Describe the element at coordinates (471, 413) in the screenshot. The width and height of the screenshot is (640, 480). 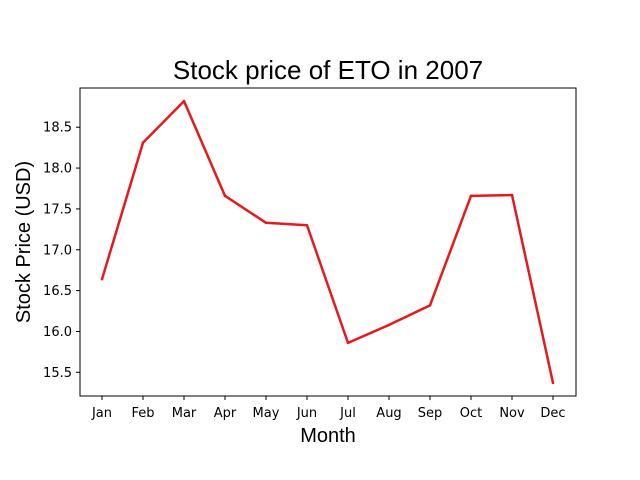
I see `x-tick-label: Oct` at that location.